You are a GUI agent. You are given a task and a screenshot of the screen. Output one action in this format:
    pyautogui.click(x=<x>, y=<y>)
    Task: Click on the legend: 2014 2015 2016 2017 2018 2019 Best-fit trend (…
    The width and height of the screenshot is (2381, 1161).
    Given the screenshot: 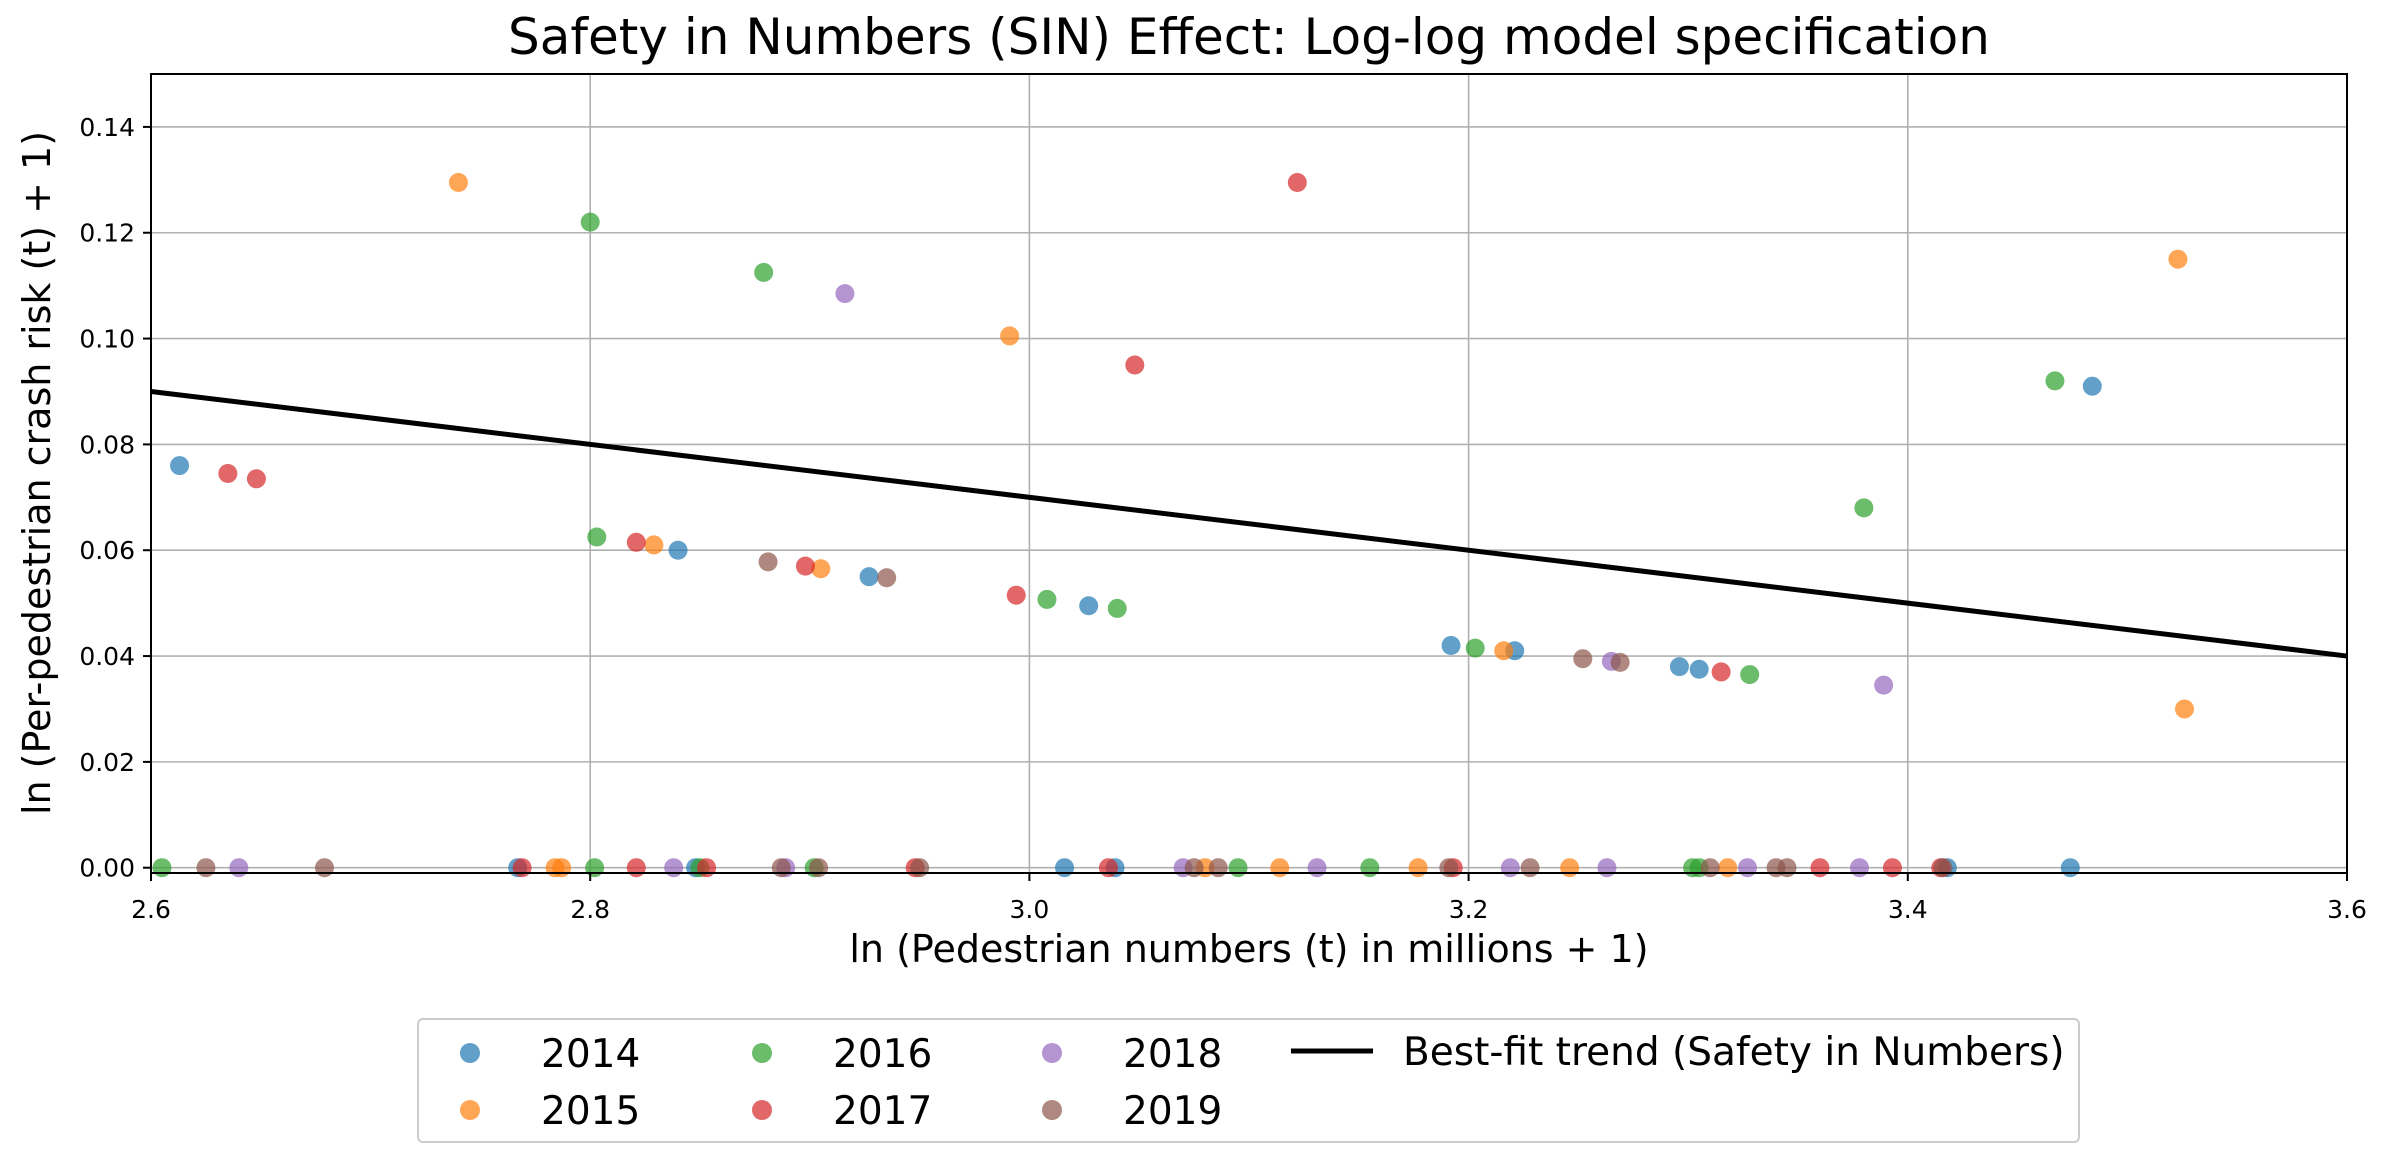 What is the action you would take?
    pyautogui.click(x=1248, y=1080)
    